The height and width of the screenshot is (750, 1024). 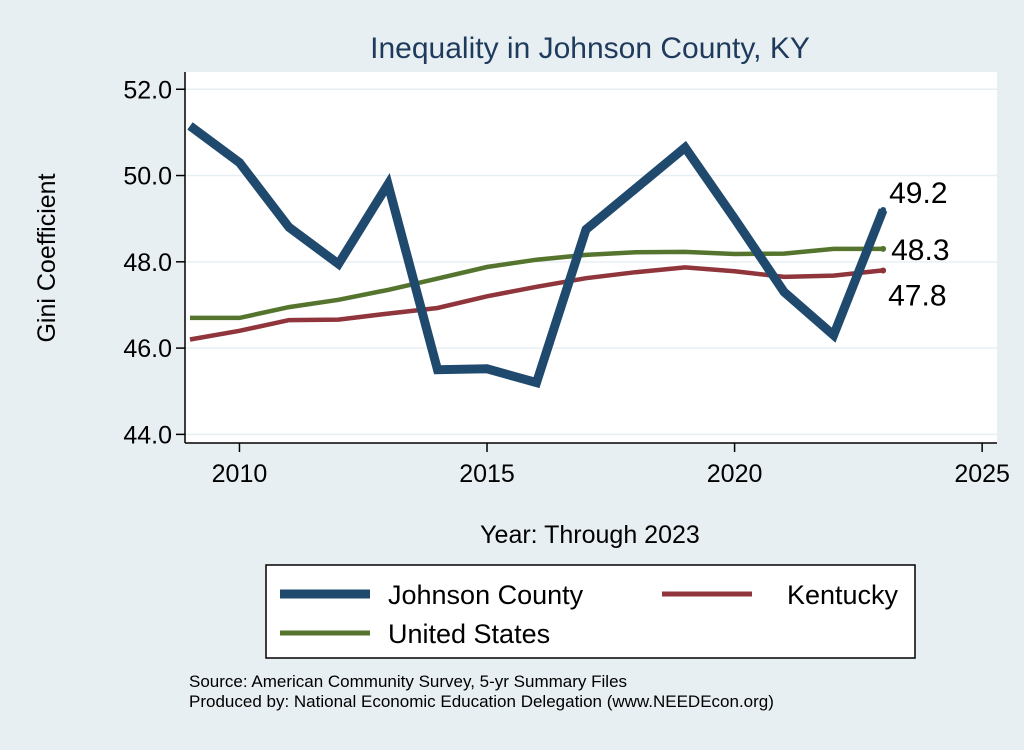 What do you see at coordinates (590, 535) in the screenshot?
I see `x-axis-label: Year: Through 2023` at bounding box center [590, 535].